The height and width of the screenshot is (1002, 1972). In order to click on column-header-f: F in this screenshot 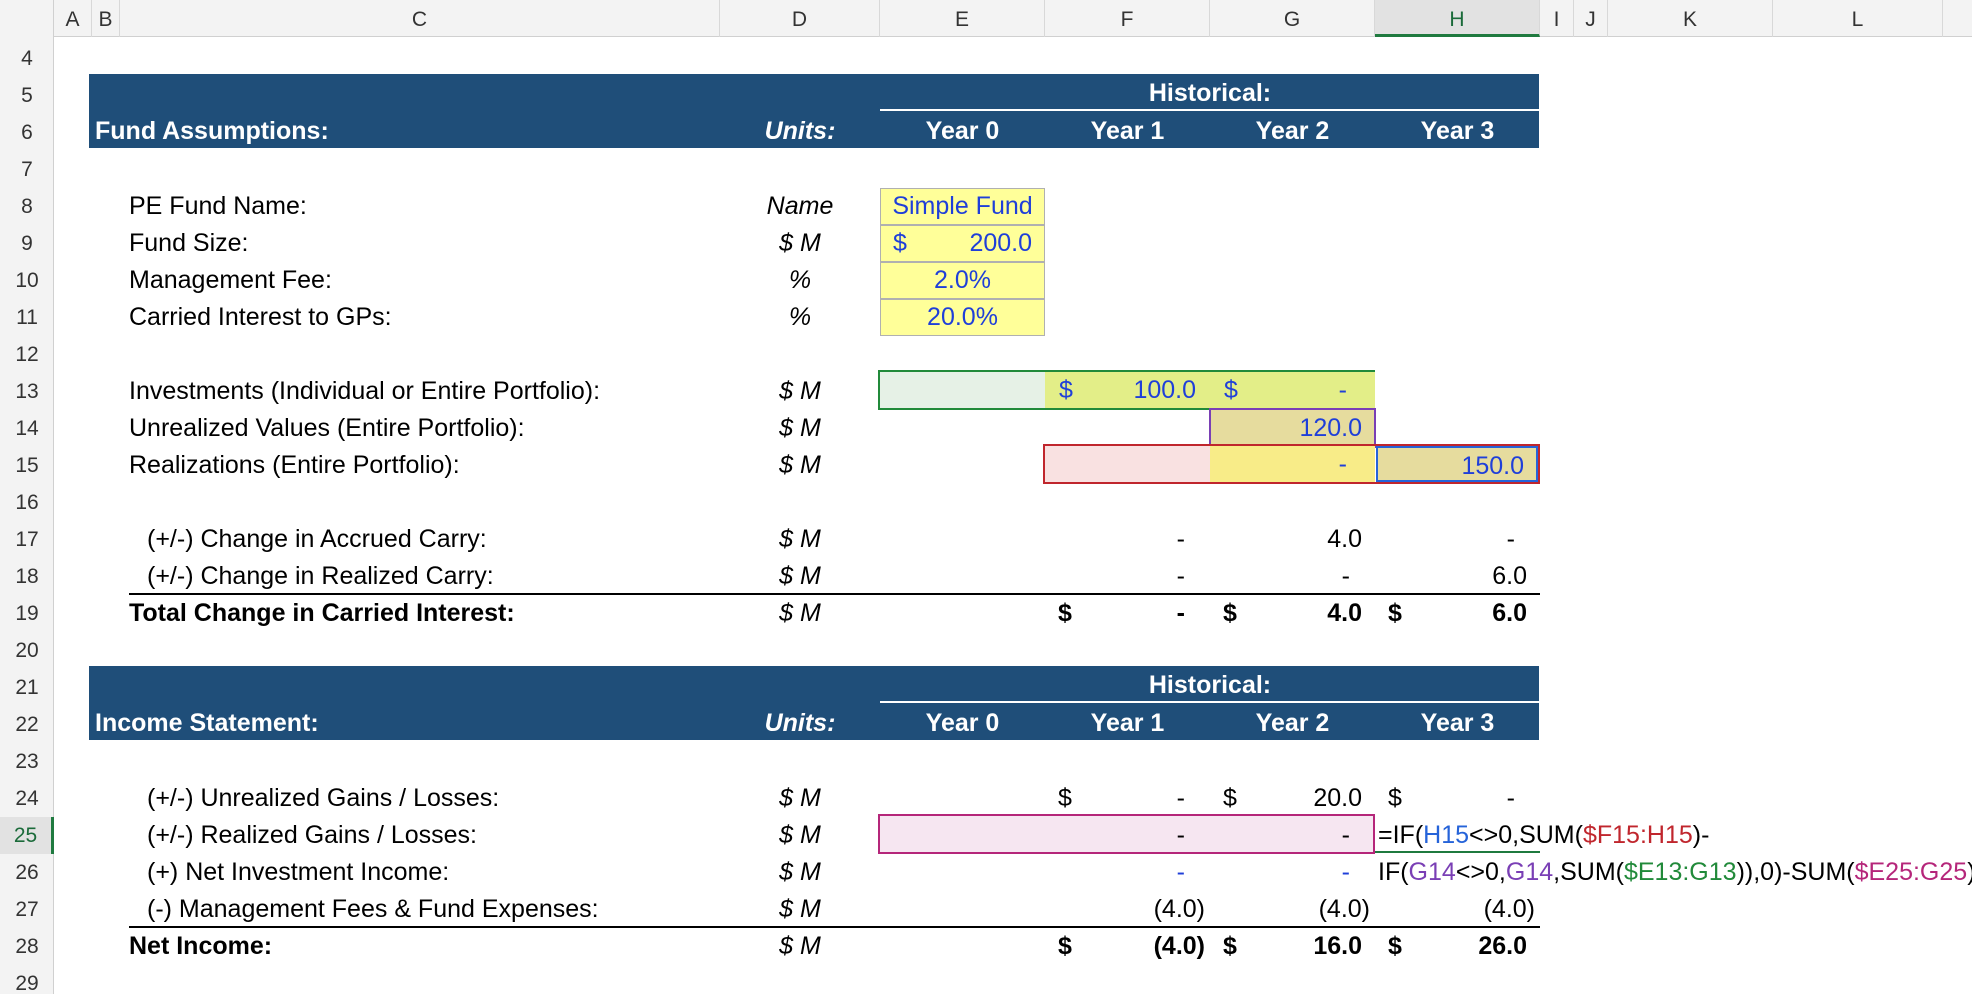, I will do `click(1127, 18)`.